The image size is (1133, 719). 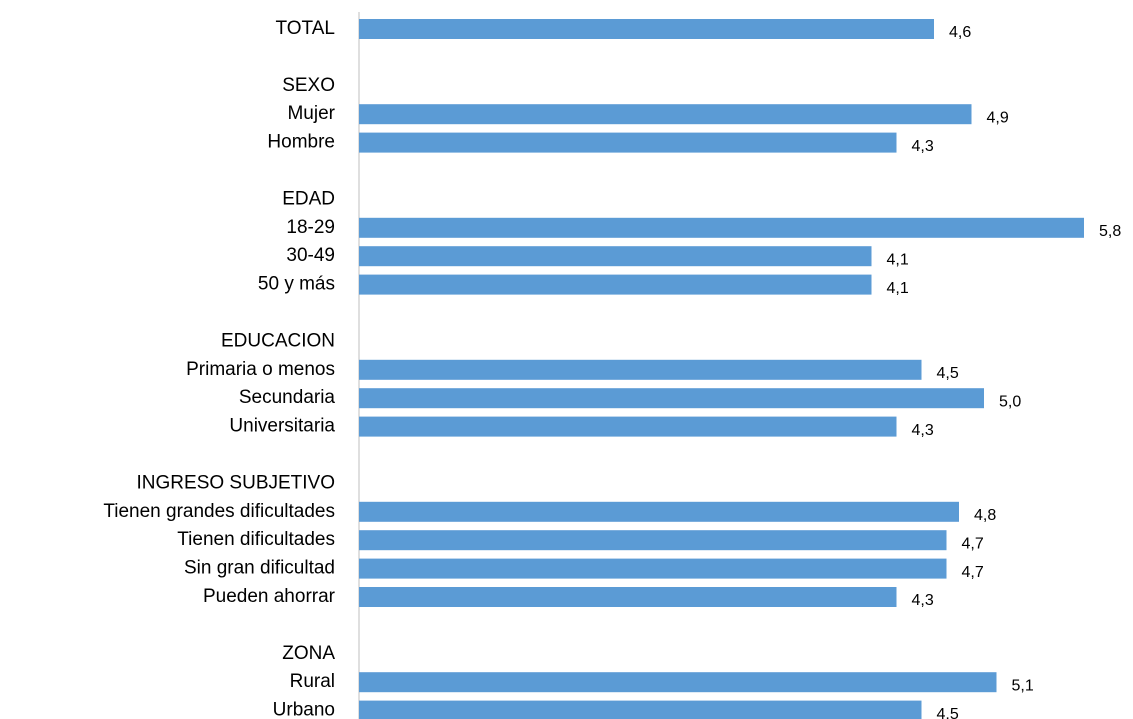 I want to click on category-label: 30-49, so click(x=310, y=255).